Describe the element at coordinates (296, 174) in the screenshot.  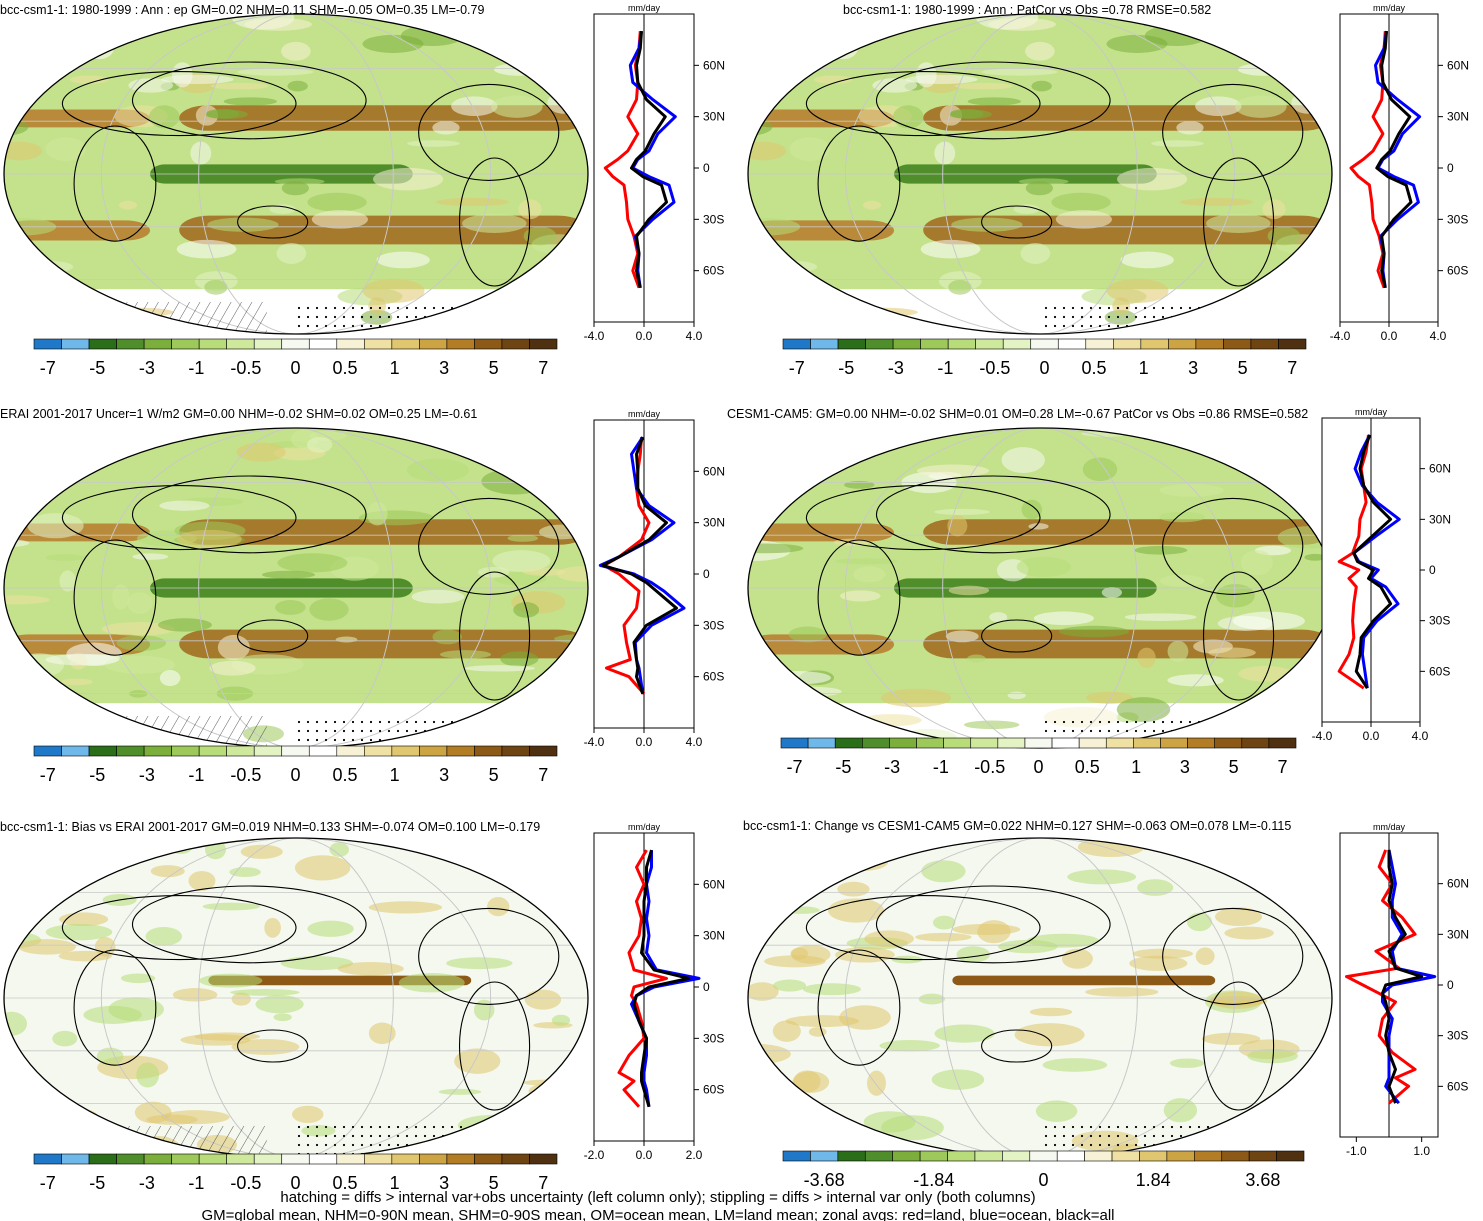
I see `map-border` at that location.